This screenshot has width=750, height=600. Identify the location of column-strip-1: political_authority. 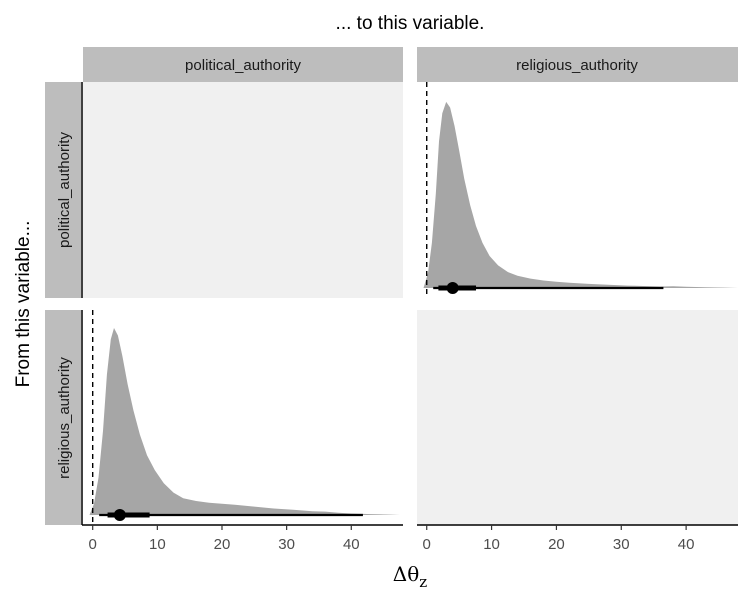
(243, 64).